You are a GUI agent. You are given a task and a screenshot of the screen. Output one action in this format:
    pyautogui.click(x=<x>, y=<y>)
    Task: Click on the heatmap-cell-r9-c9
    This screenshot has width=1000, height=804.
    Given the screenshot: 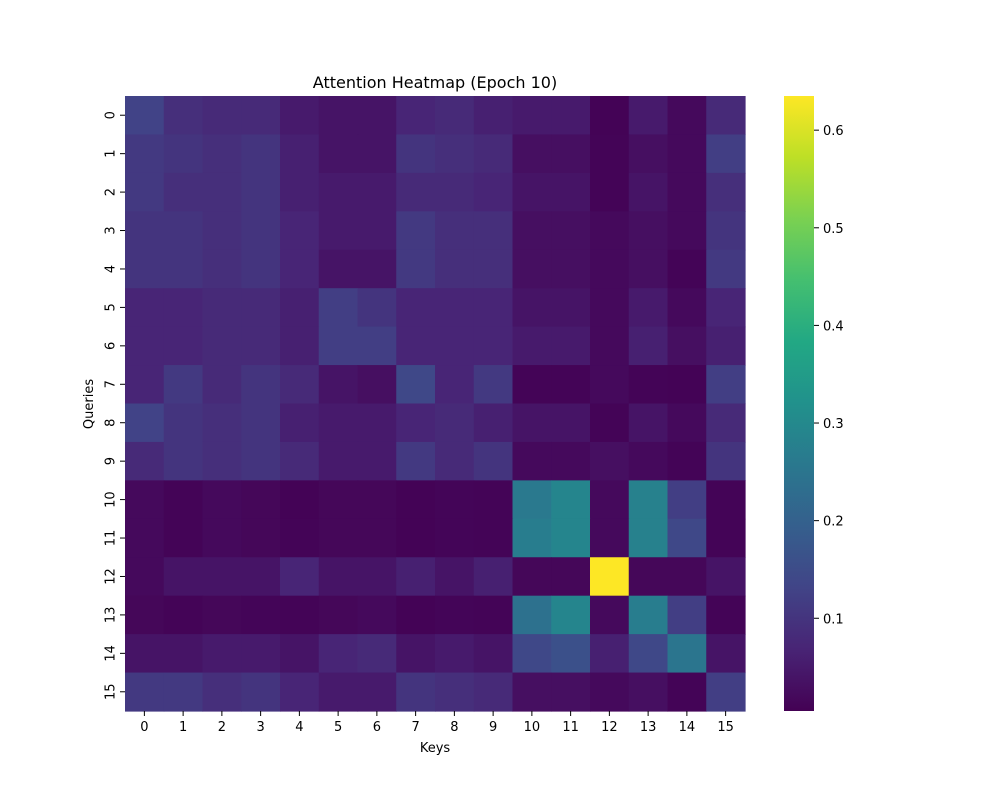 What is the action you would take?
    pyautogui.click(x=493, y=461)
    